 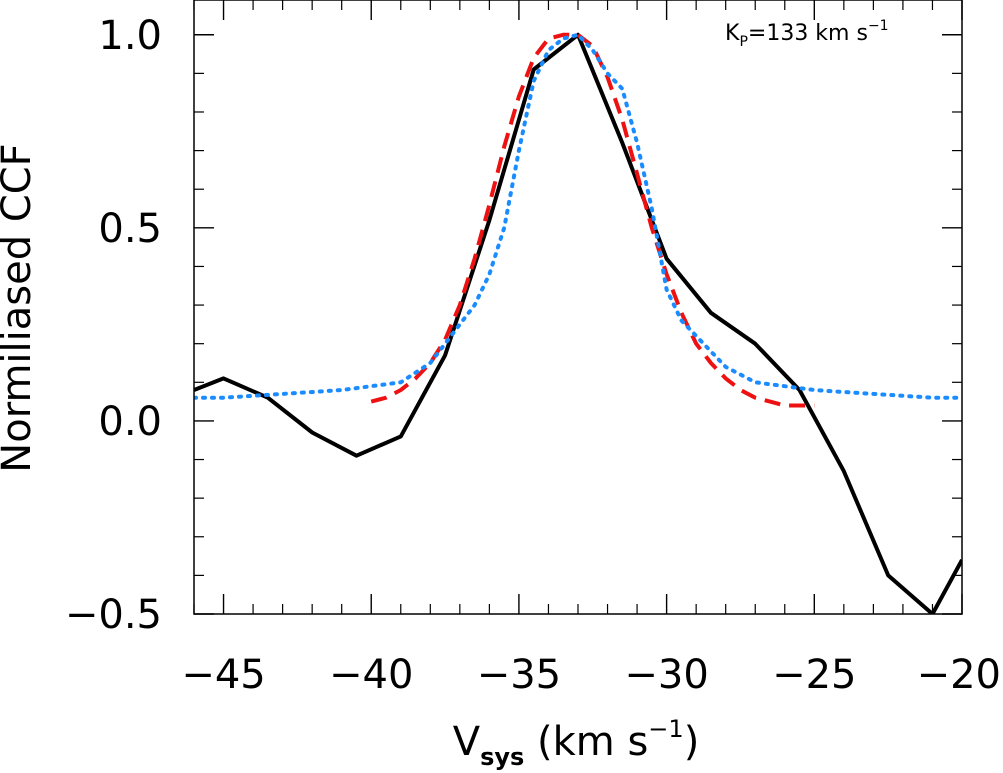 I want to click on x-axis-title: Vsys (km s−1), so click(x=576, y=743).